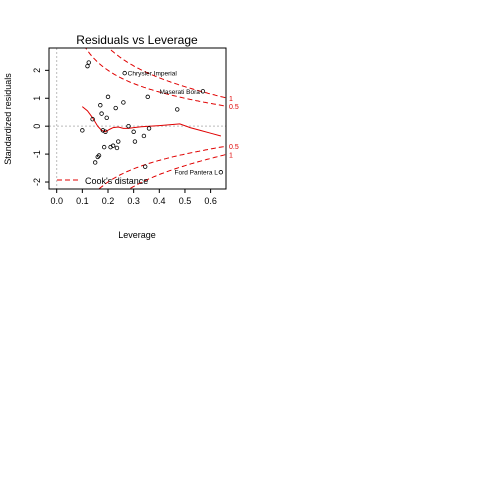 Image resolution: width=504 pixels, height=504 pixels. Describe the element at coordinates (210, 201) in the screenshot. I see `x-tick-label-6: 0.6` at that location.